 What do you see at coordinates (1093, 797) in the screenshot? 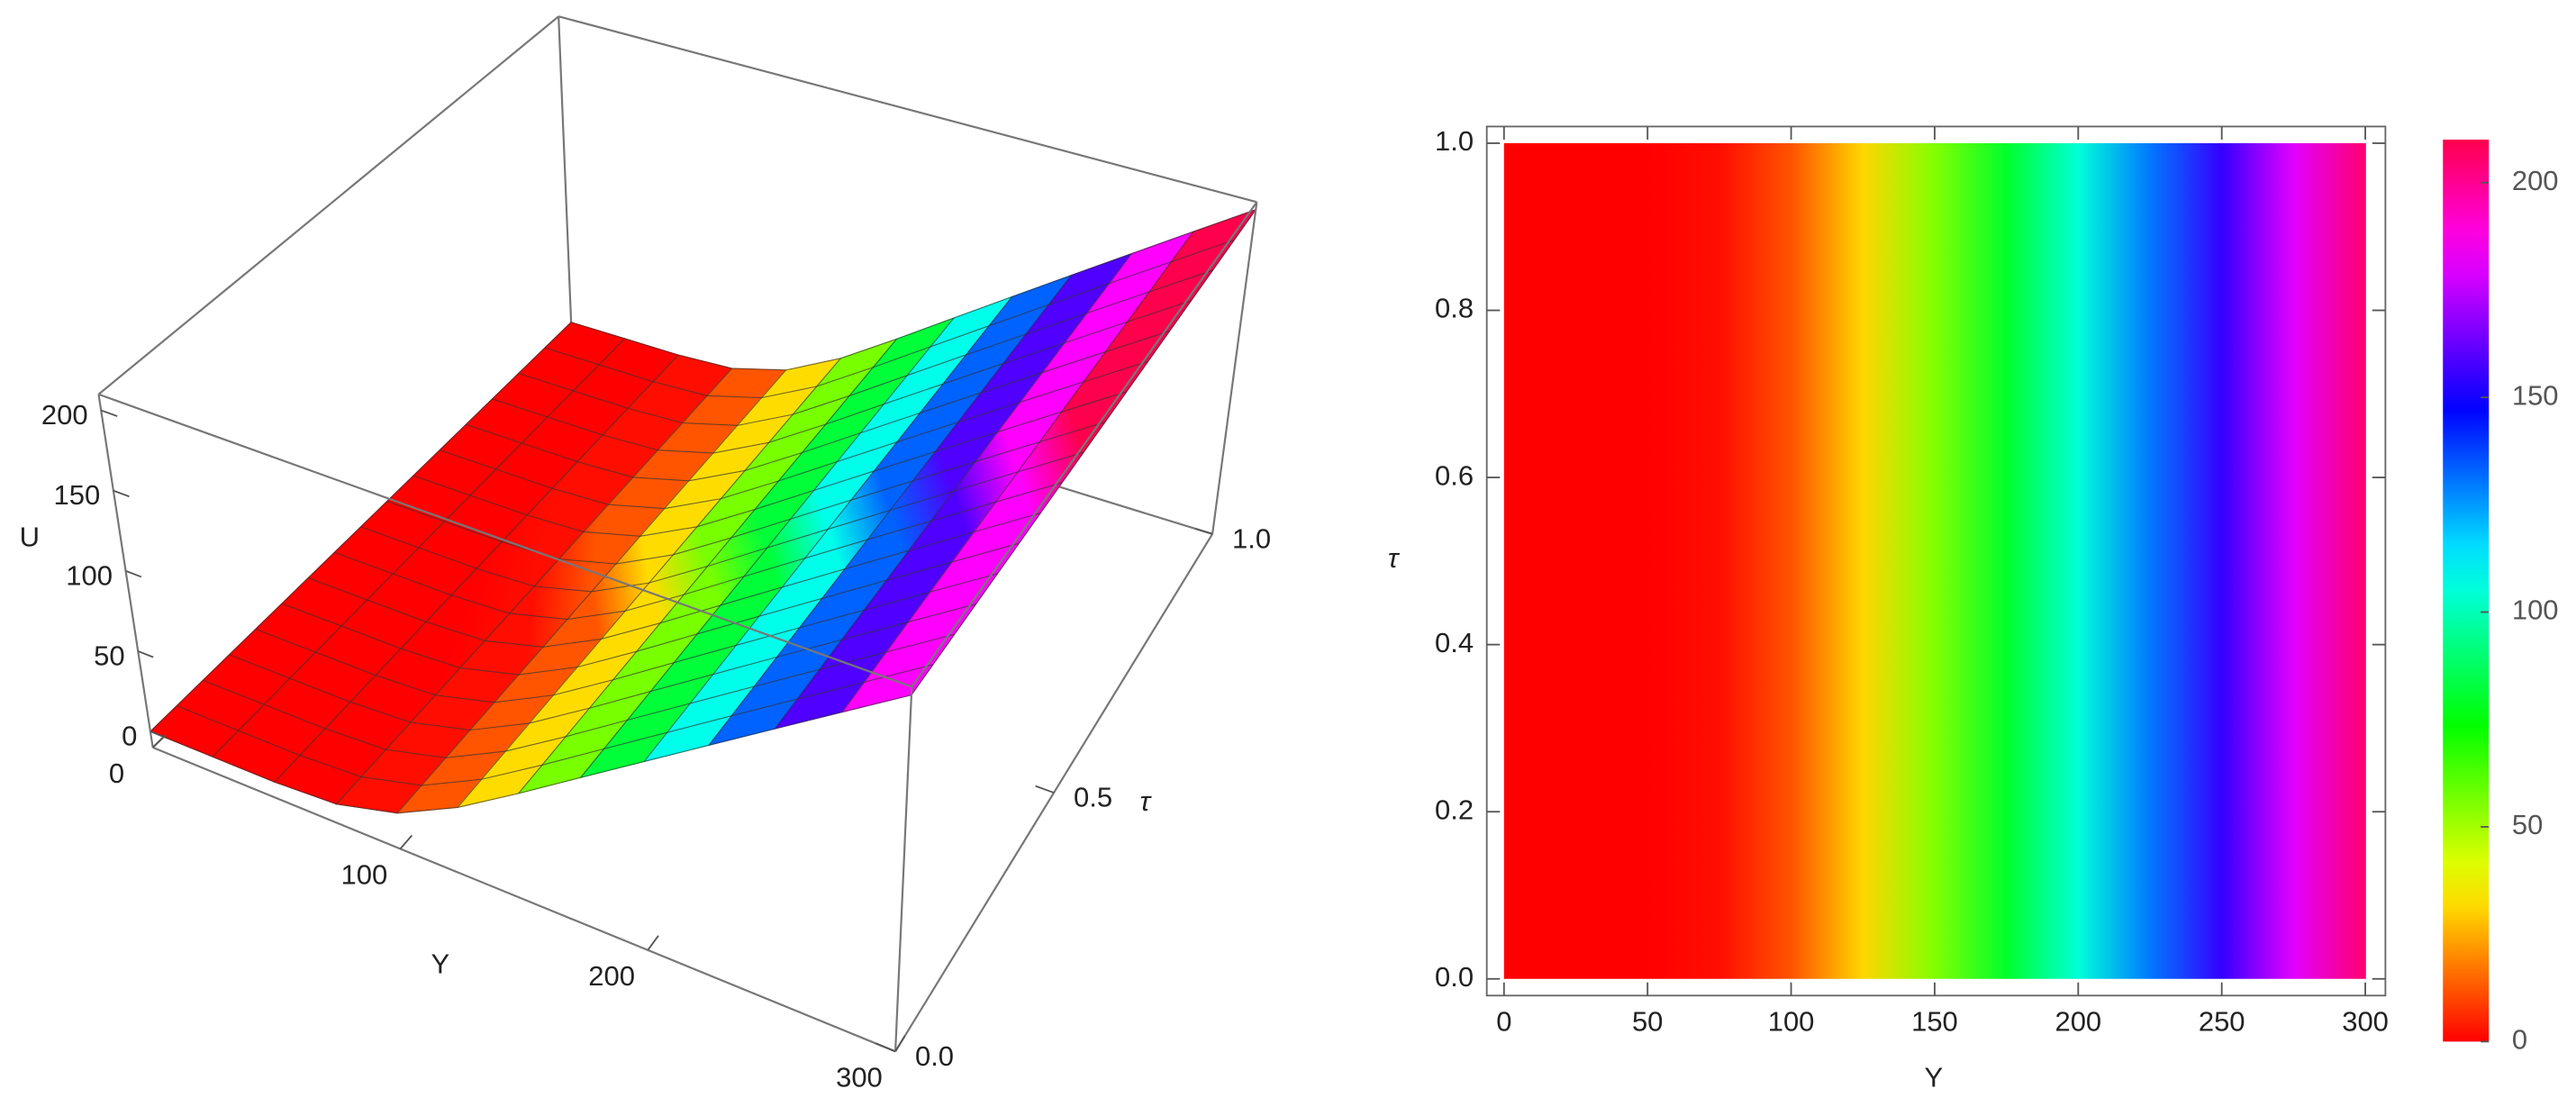
I see `y-tick-label: 0.5` at bounding box center [1093, 797].